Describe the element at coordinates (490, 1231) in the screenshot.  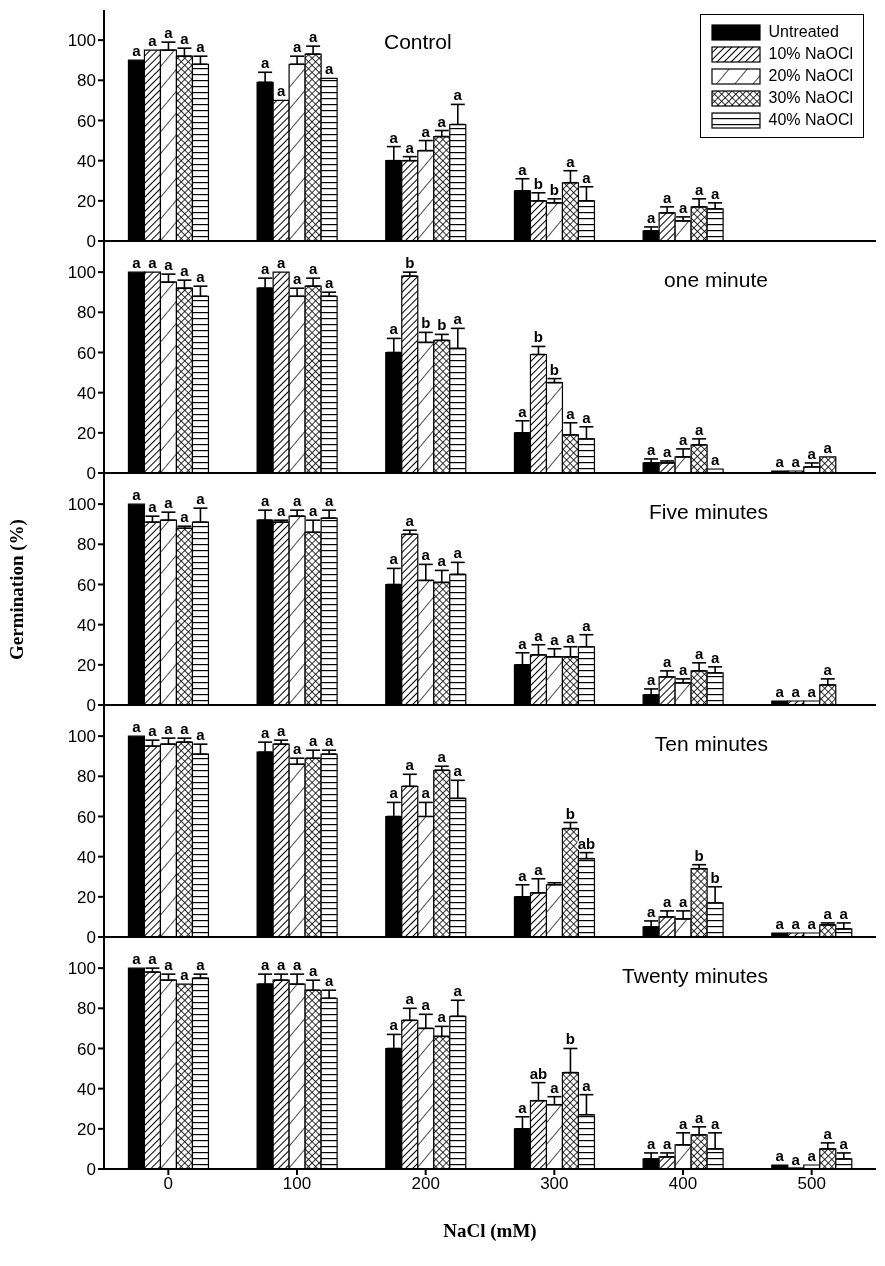
I see `x-axis-title: NaCl (mM)` at that location.